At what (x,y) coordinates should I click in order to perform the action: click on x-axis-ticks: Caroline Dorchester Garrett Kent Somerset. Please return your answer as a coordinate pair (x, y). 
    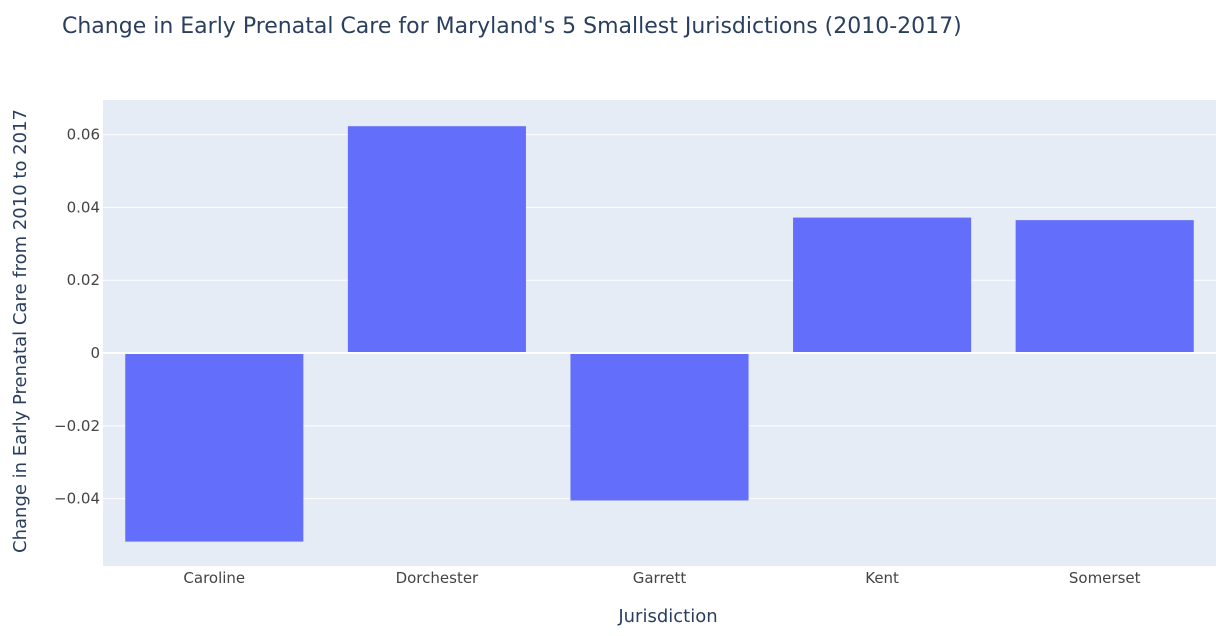
    Looking at the image, I should click on (661, 578).